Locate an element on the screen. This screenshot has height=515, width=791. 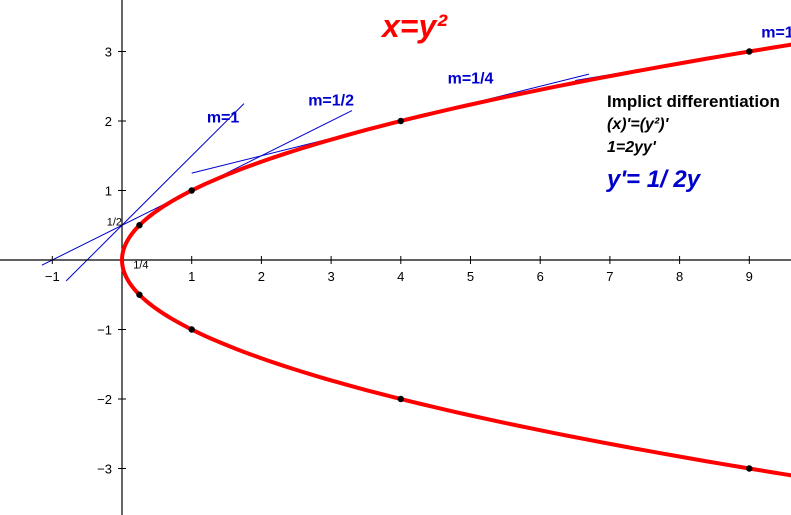
y-tick-label: −1 is located at coordinates (104, 330).